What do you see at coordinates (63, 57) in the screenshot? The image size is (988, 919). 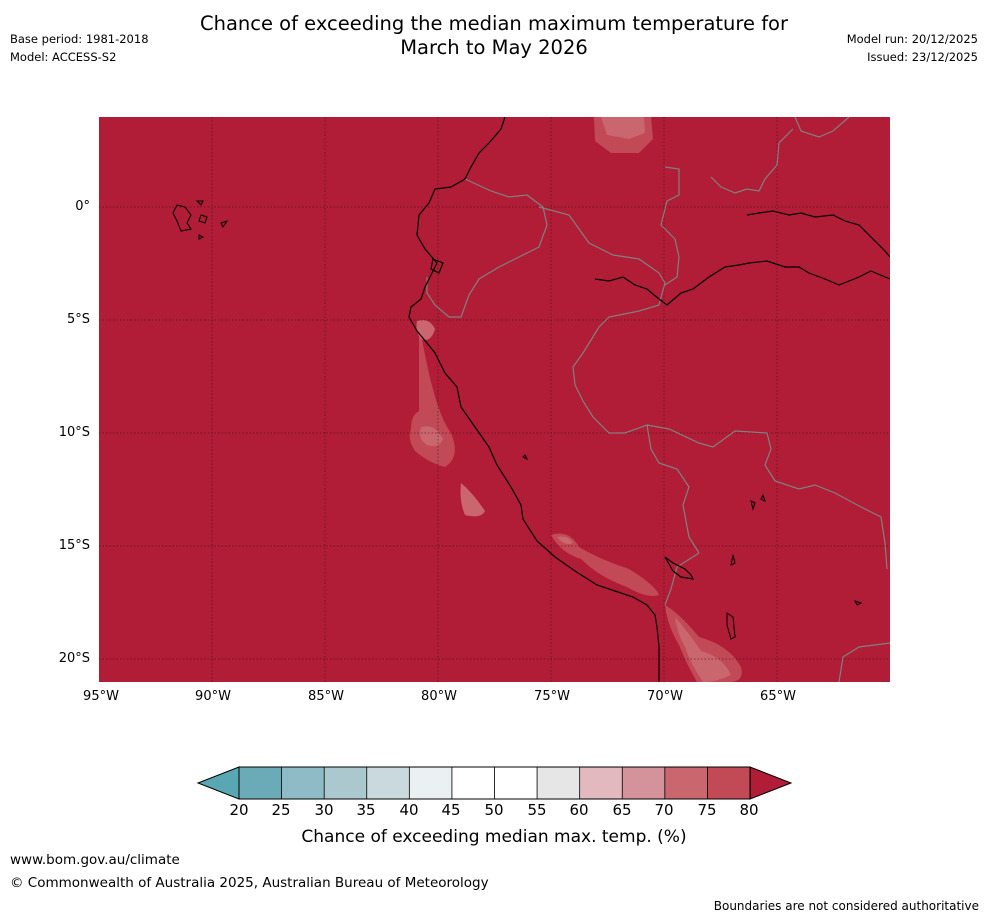 I see `model-name: Model: ACCESS-S2` at bounding box center [63, 57].